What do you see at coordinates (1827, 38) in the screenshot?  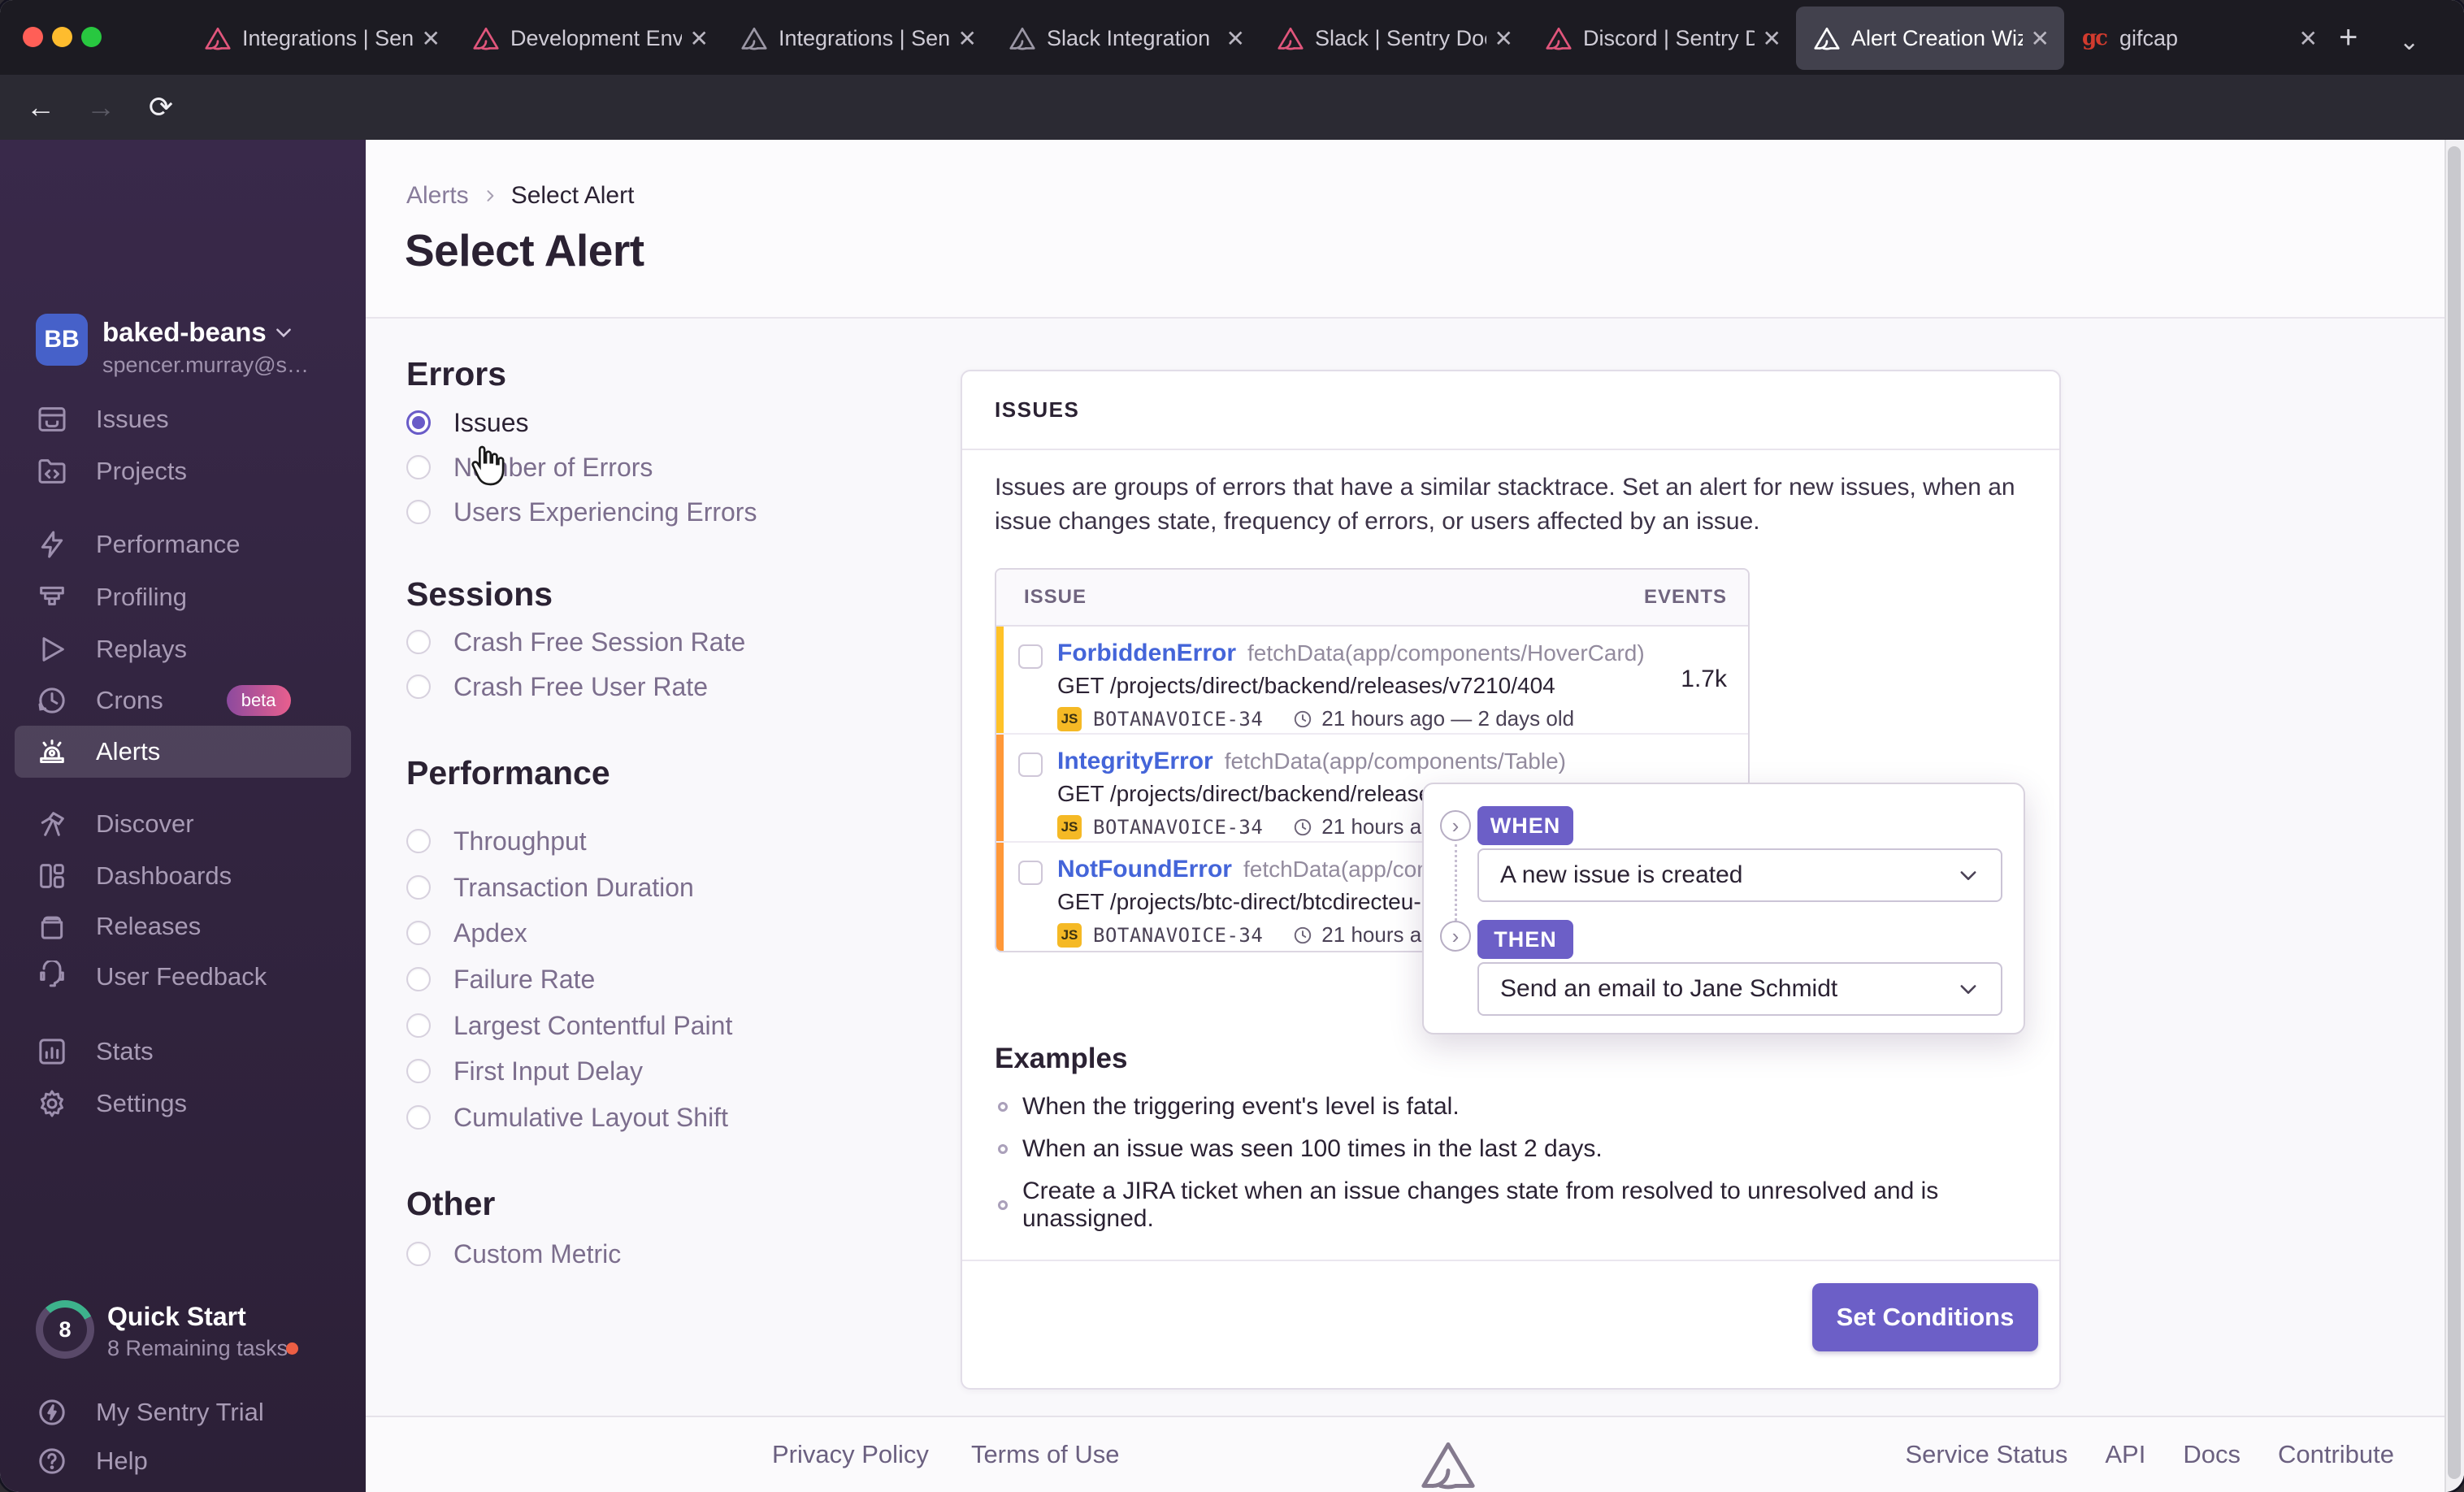 I see `sentry-favicon` at bounding box center [1827, 38].